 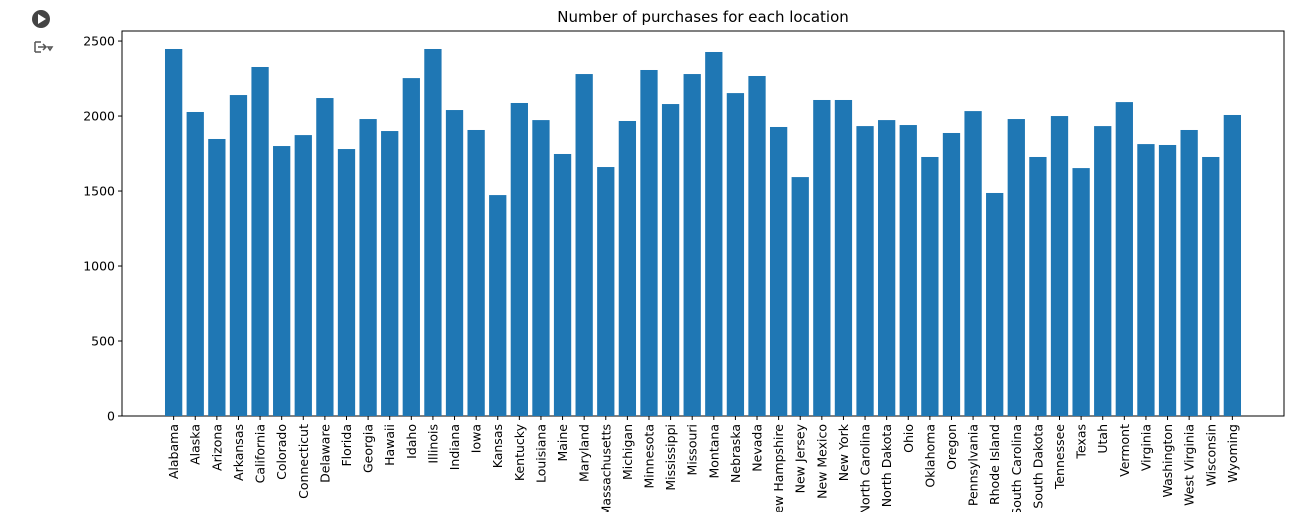 What do you see at coordinates (1037, 466) in the screenshot?
I see `x-tick-label: South Dakota` at bounding box center [1037, 466].